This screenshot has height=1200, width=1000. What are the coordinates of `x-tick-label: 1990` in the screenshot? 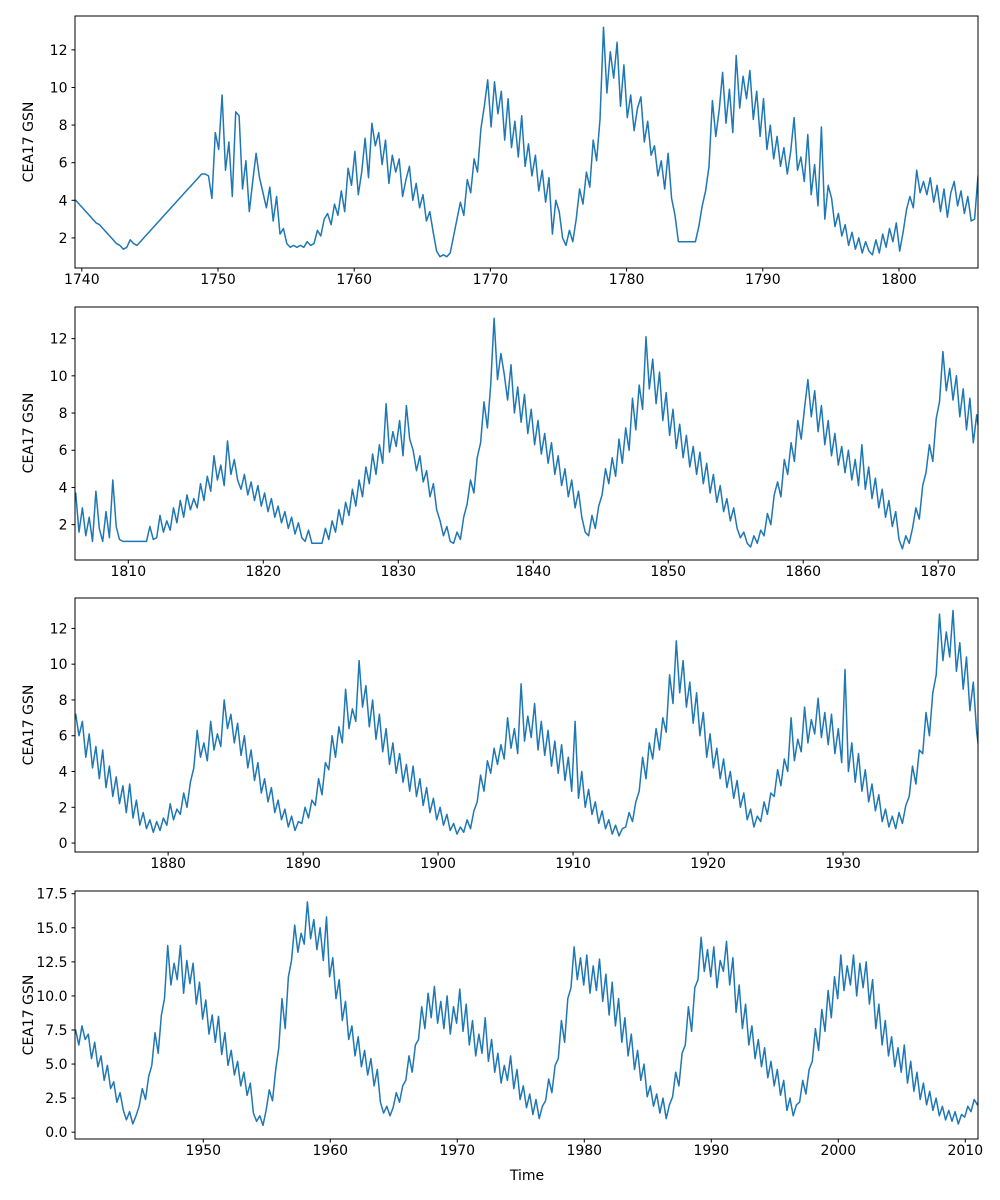 It's located at (711, 1151).